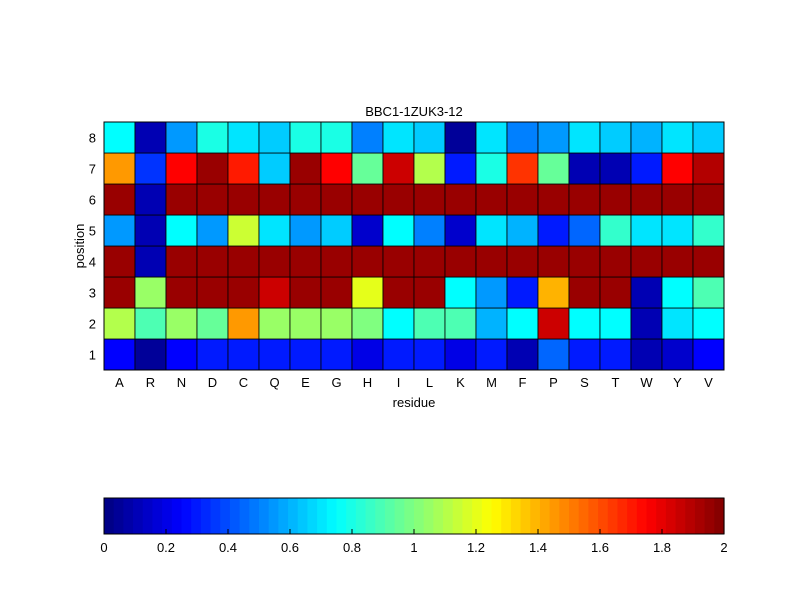 Image resolution: width=800 pixels, height=600 pixels. What do you see at coordinates (414, 111) in the screenshot?
I see `chart-title: BBC1-1ZUK3-12` at bounding box center [414, 111].